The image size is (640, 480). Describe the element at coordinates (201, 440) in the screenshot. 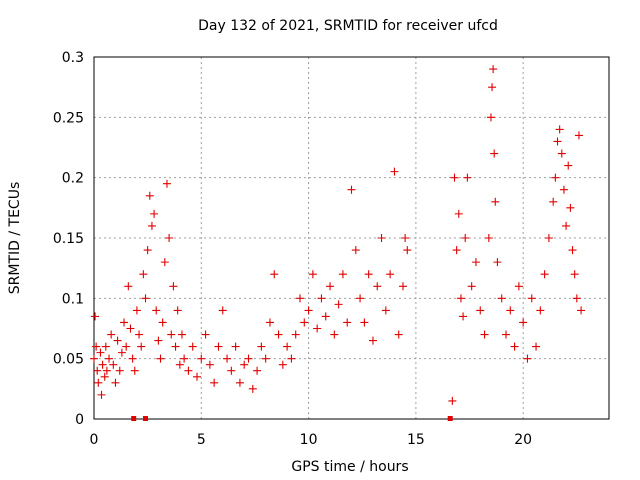

I see `x-tick-label: 5` at that location.